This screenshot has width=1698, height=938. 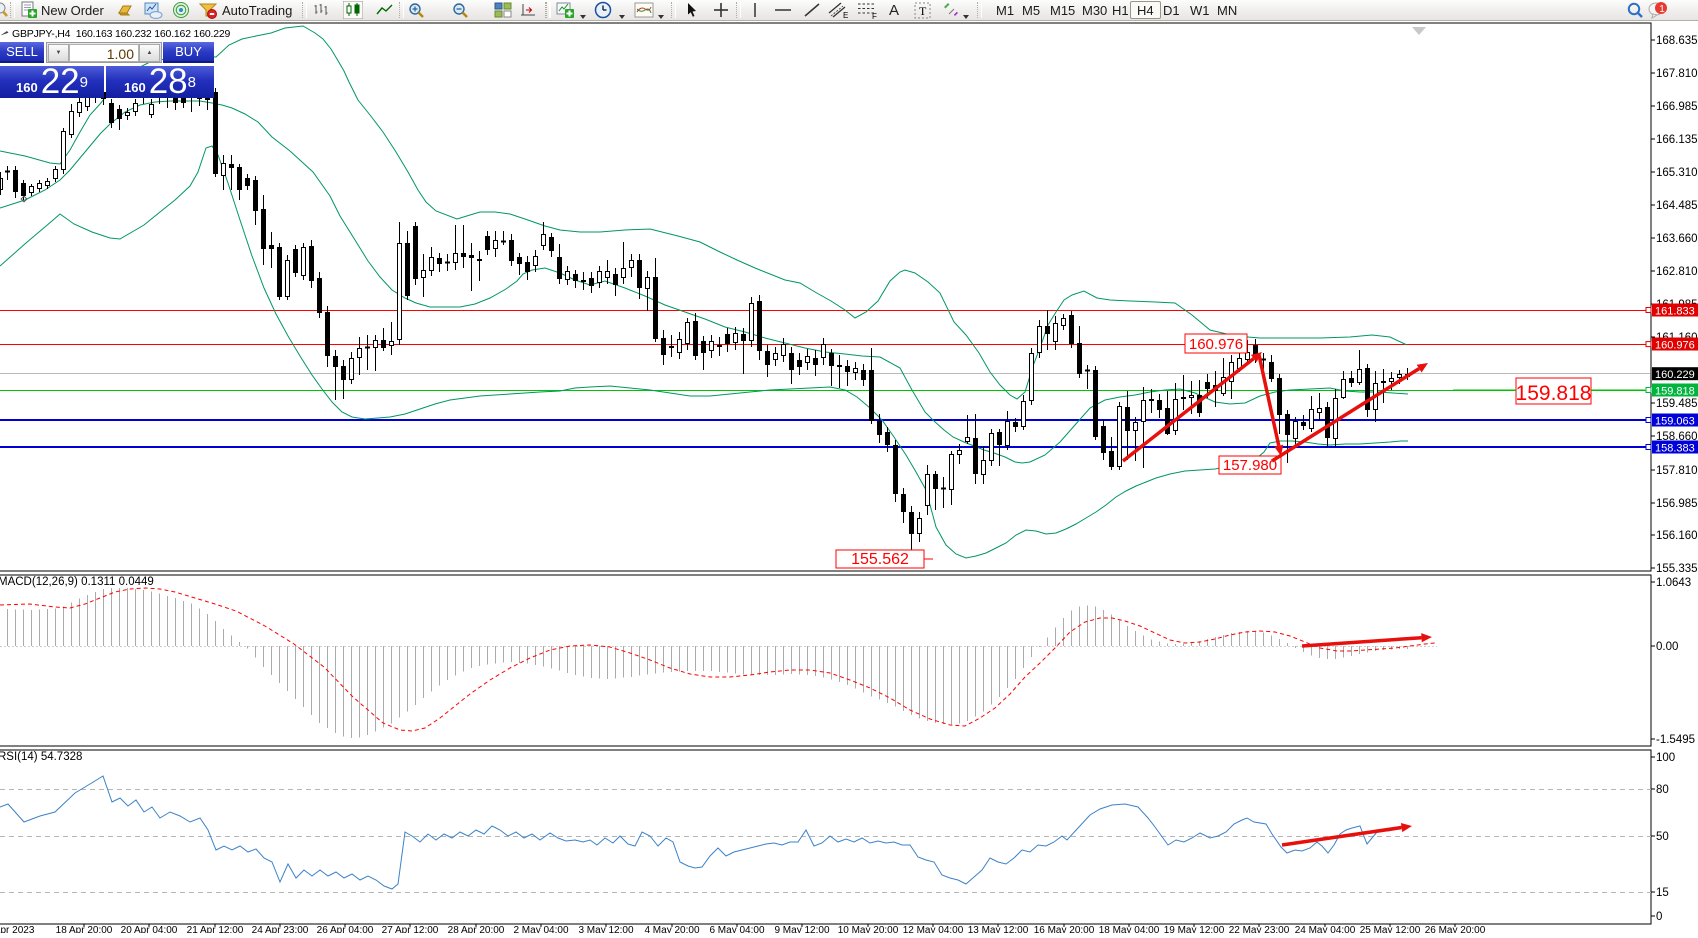 I want to click on svg-text: 1, so click(x=1662, y=9).